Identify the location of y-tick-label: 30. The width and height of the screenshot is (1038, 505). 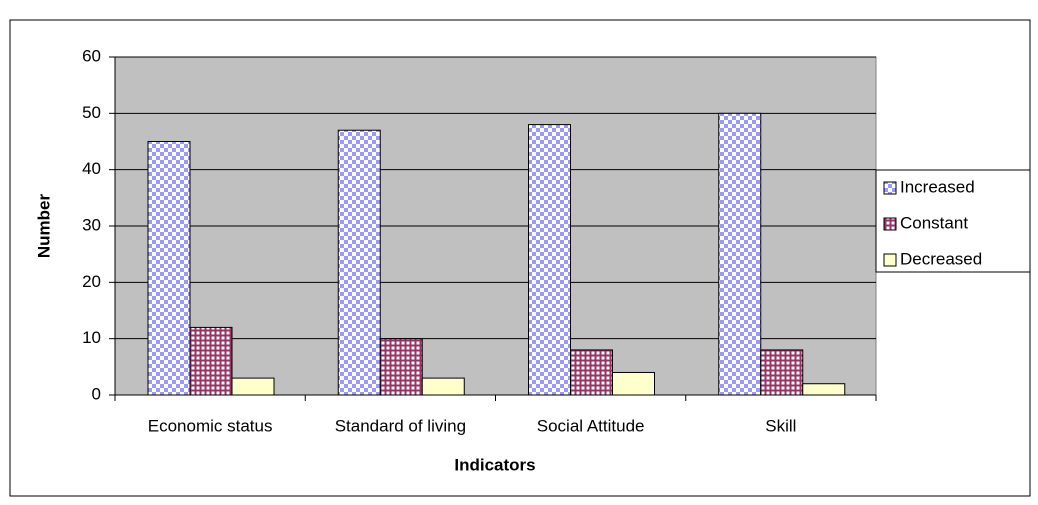
(91, 224).